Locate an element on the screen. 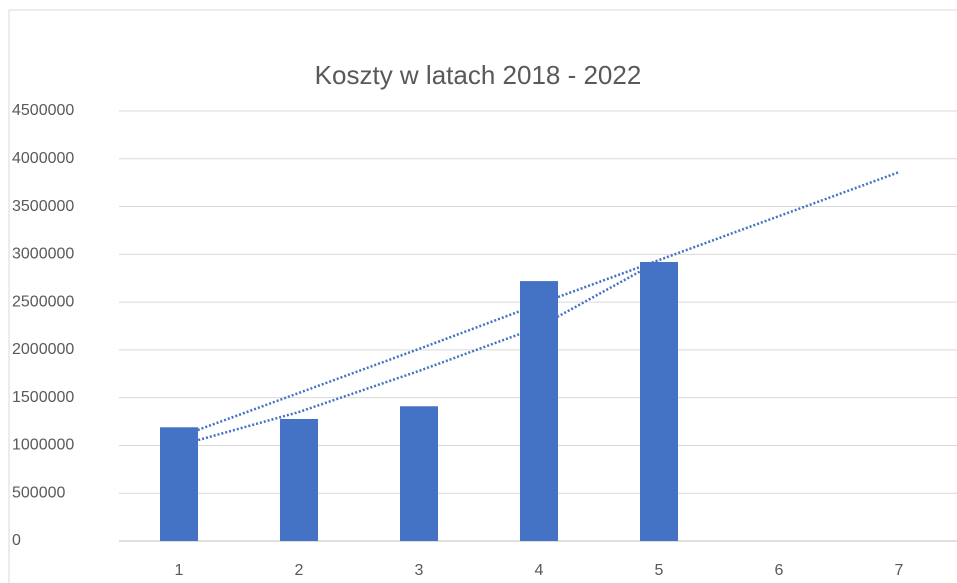 The height and width of the screenshot is (583, 957). x-tick-label: 1 is located at coordinates (179, 570).